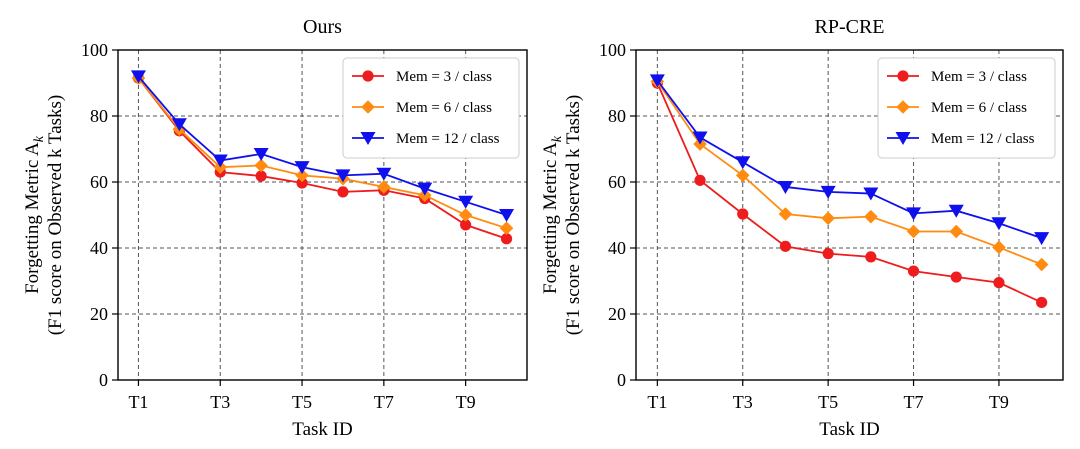 Image resolution: width=1080 pixels, height=449 pixels. Describe the element at coordinates (322, 27) in the screenshot. I see `chart-title: Ours` at that location.